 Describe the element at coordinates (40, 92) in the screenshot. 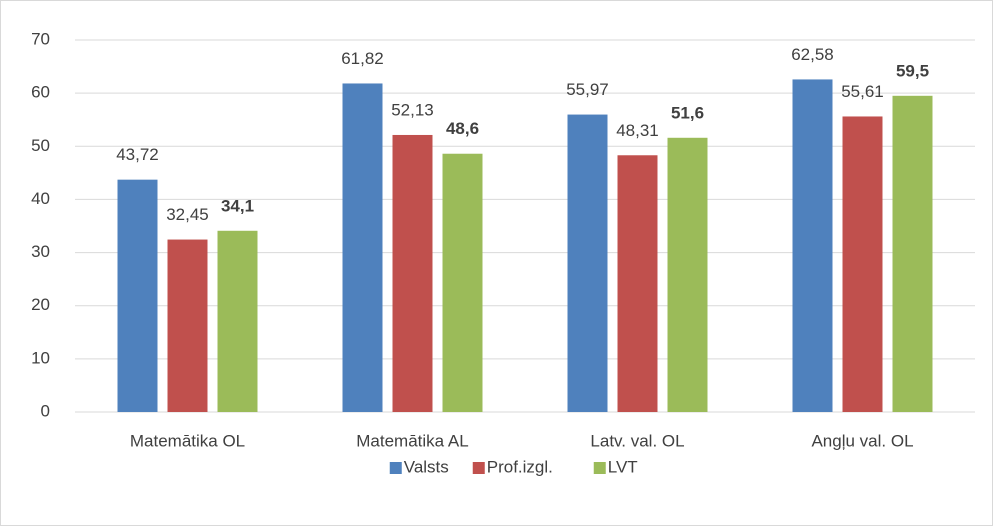

I see `y-tick-label: 60` at that location.